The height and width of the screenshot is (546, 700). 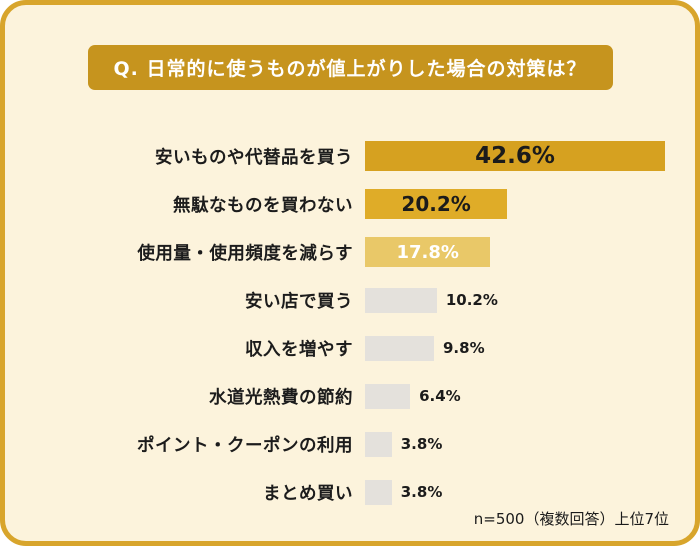 I want to click on bar-track: 17.8%, so click(x=515, y=252).